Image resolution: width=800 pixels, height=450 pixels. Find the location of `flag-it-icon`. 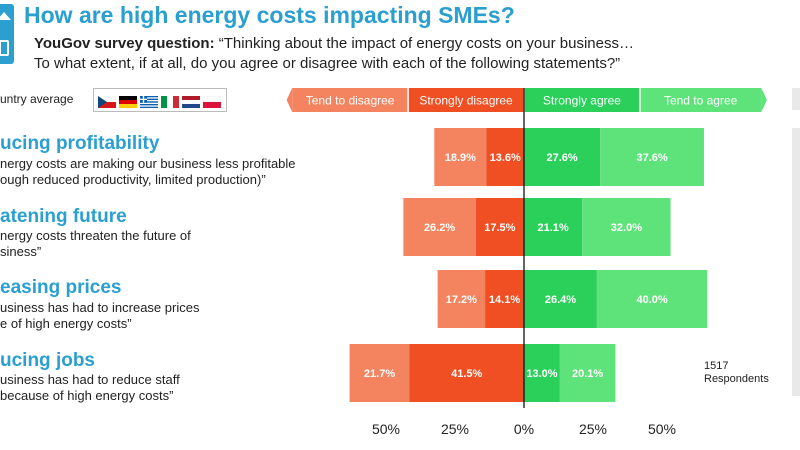

flag-it-icon is located at coordinates (170, 101).